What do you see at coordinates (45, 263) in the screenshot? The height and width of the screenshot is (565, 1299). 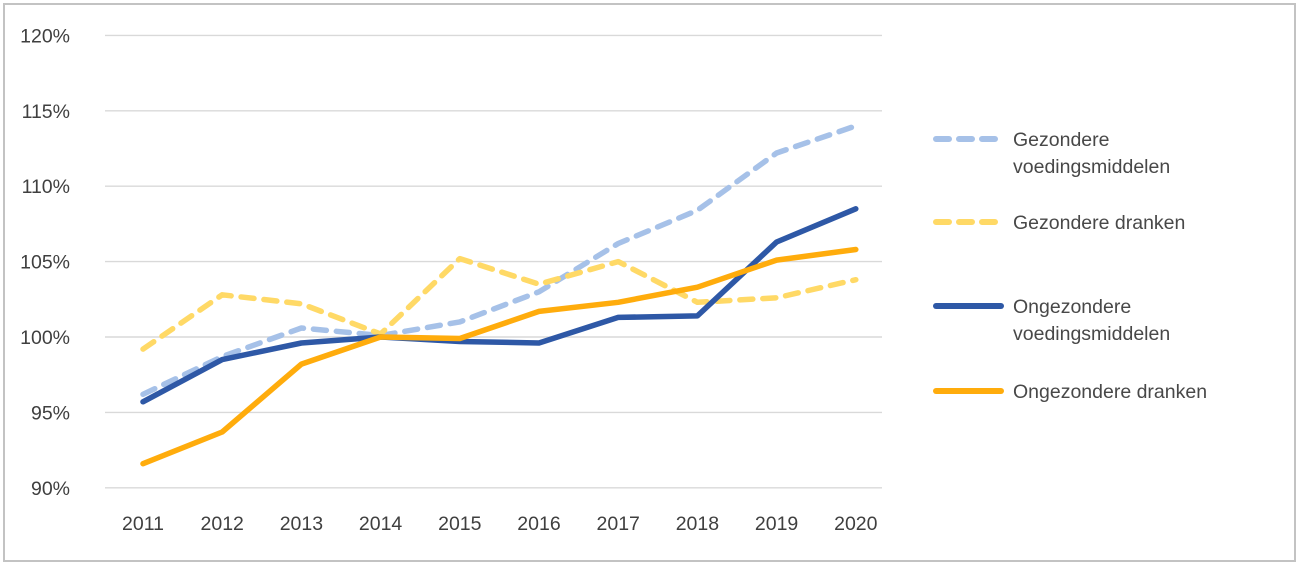 I see `y-axis-tick-label: 105%` at bounding box center [45, 263].